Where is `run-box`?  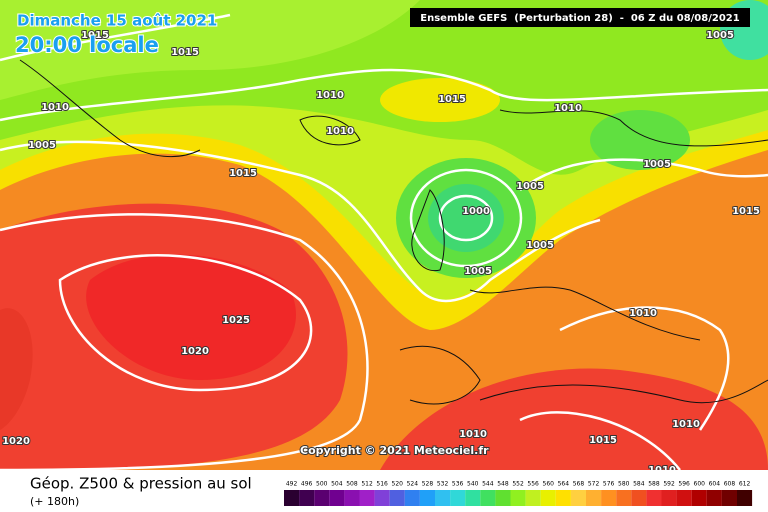
run-box is located at coordinates (580, 17).